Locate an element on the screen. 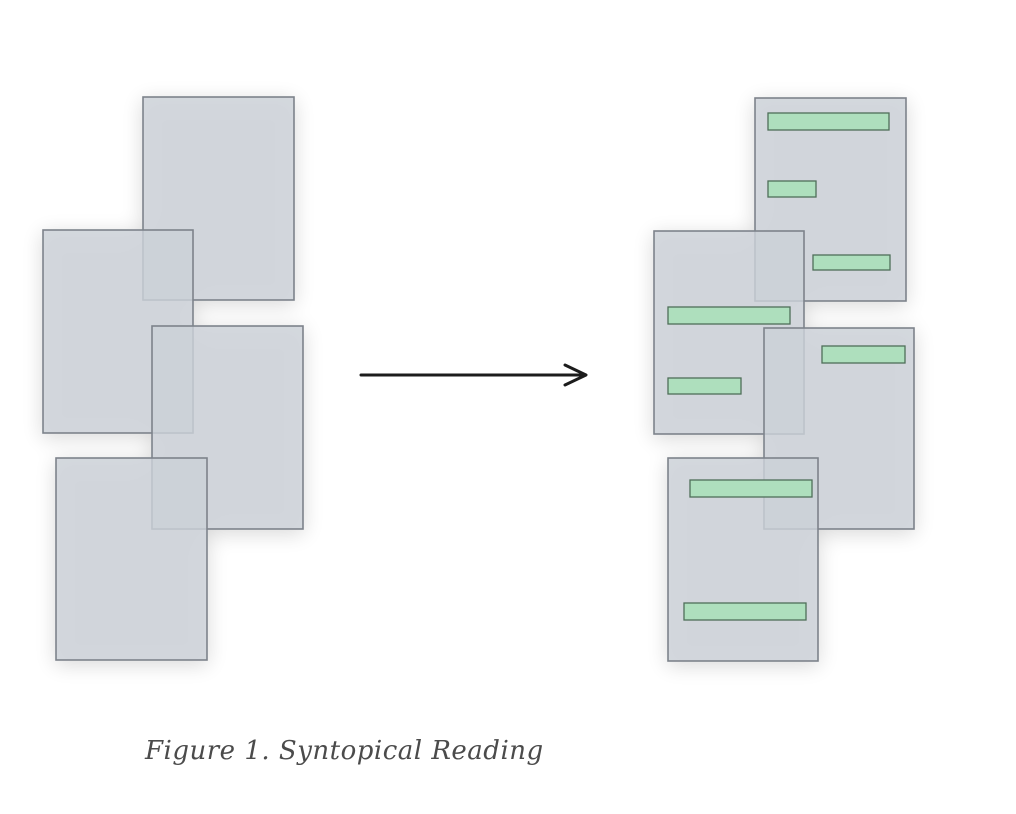 The width and height of the screenshot is (1016, 814). highlight-marks is located at coordinates (786, 366).